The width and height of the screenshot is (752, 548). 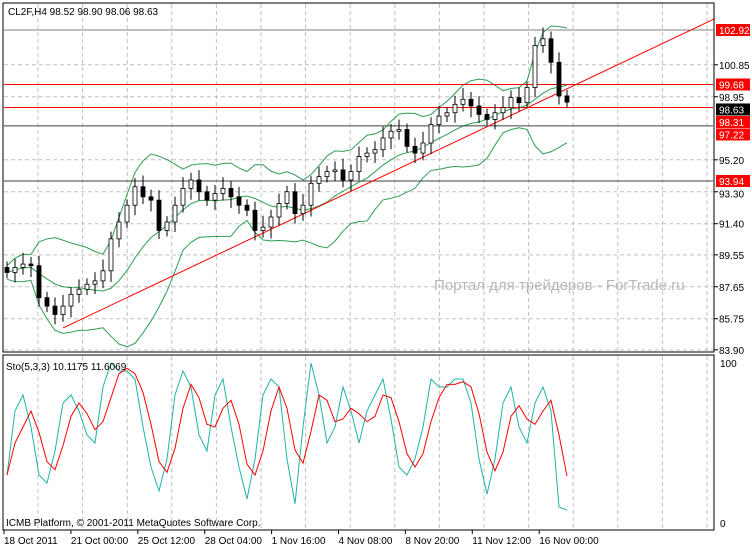 I want to click on time-tick-label: 11 Nov 12:00, so click(x=501, y=541).